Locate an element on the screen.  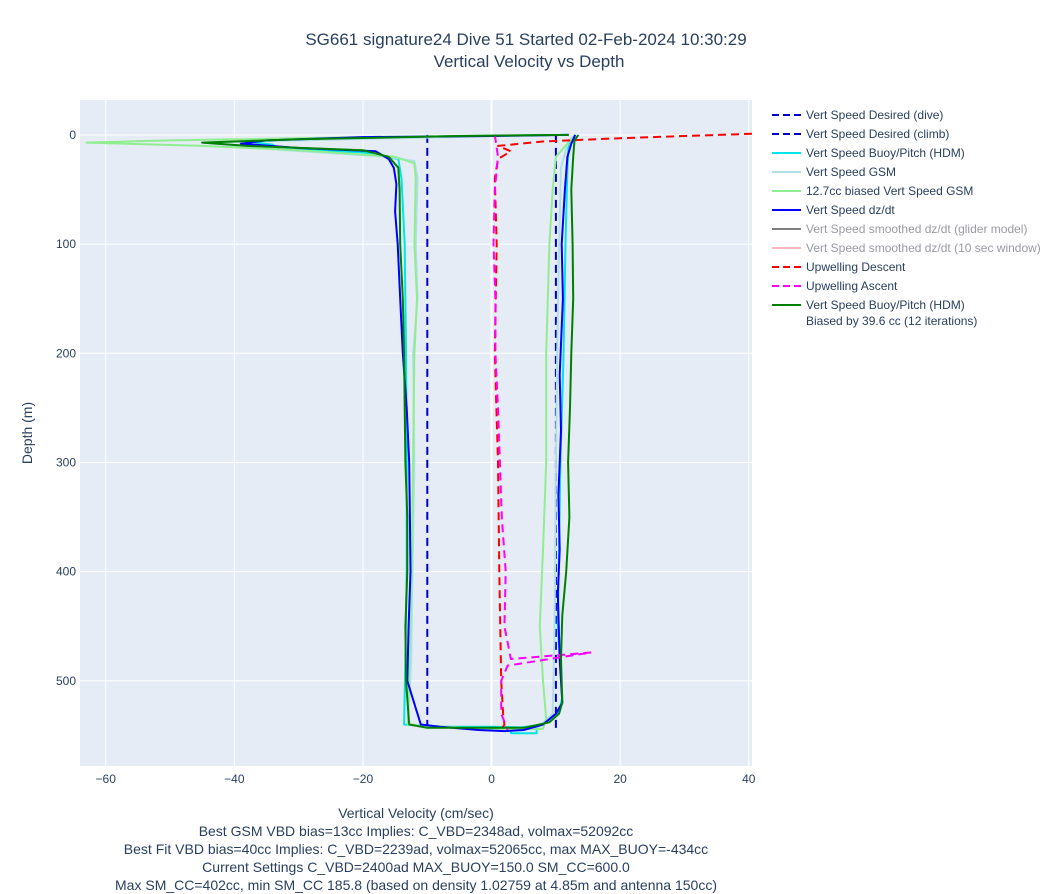
y-tick-label: 500 is located at coordinates (66, 681).